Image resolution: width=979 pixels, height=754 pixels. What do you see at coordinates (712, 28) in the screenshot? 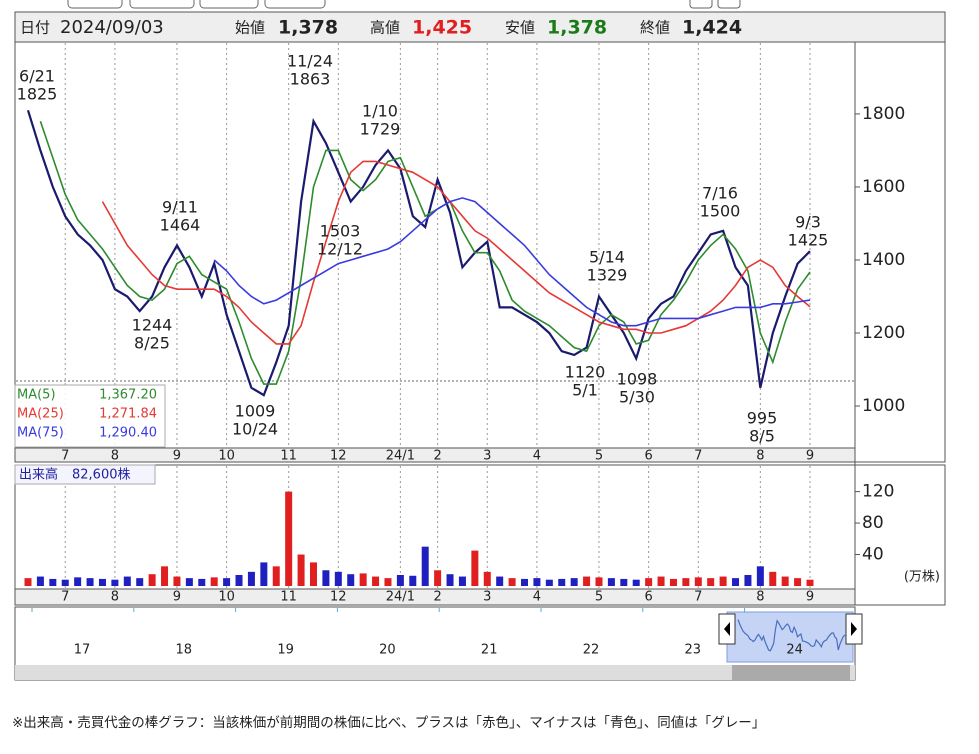
I see `header-close: 1,424` at bounding box center [712, 28].